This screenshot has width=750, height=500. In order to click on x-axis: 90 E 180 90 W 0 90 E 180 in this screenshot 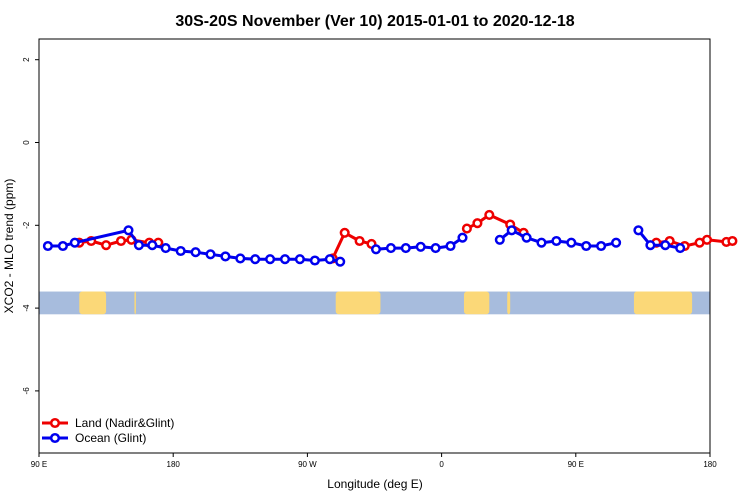, I will do `click(374, 461)`.